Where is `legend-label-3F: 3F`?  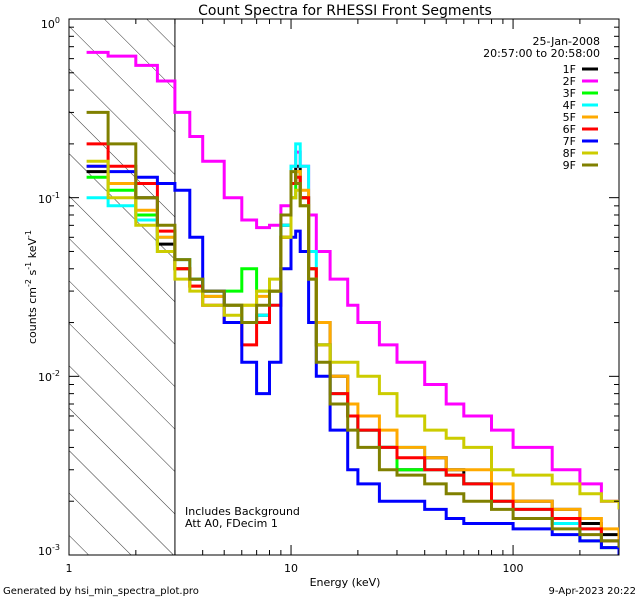
legend-label-3F: 3F is located at coordinates (569, 93).